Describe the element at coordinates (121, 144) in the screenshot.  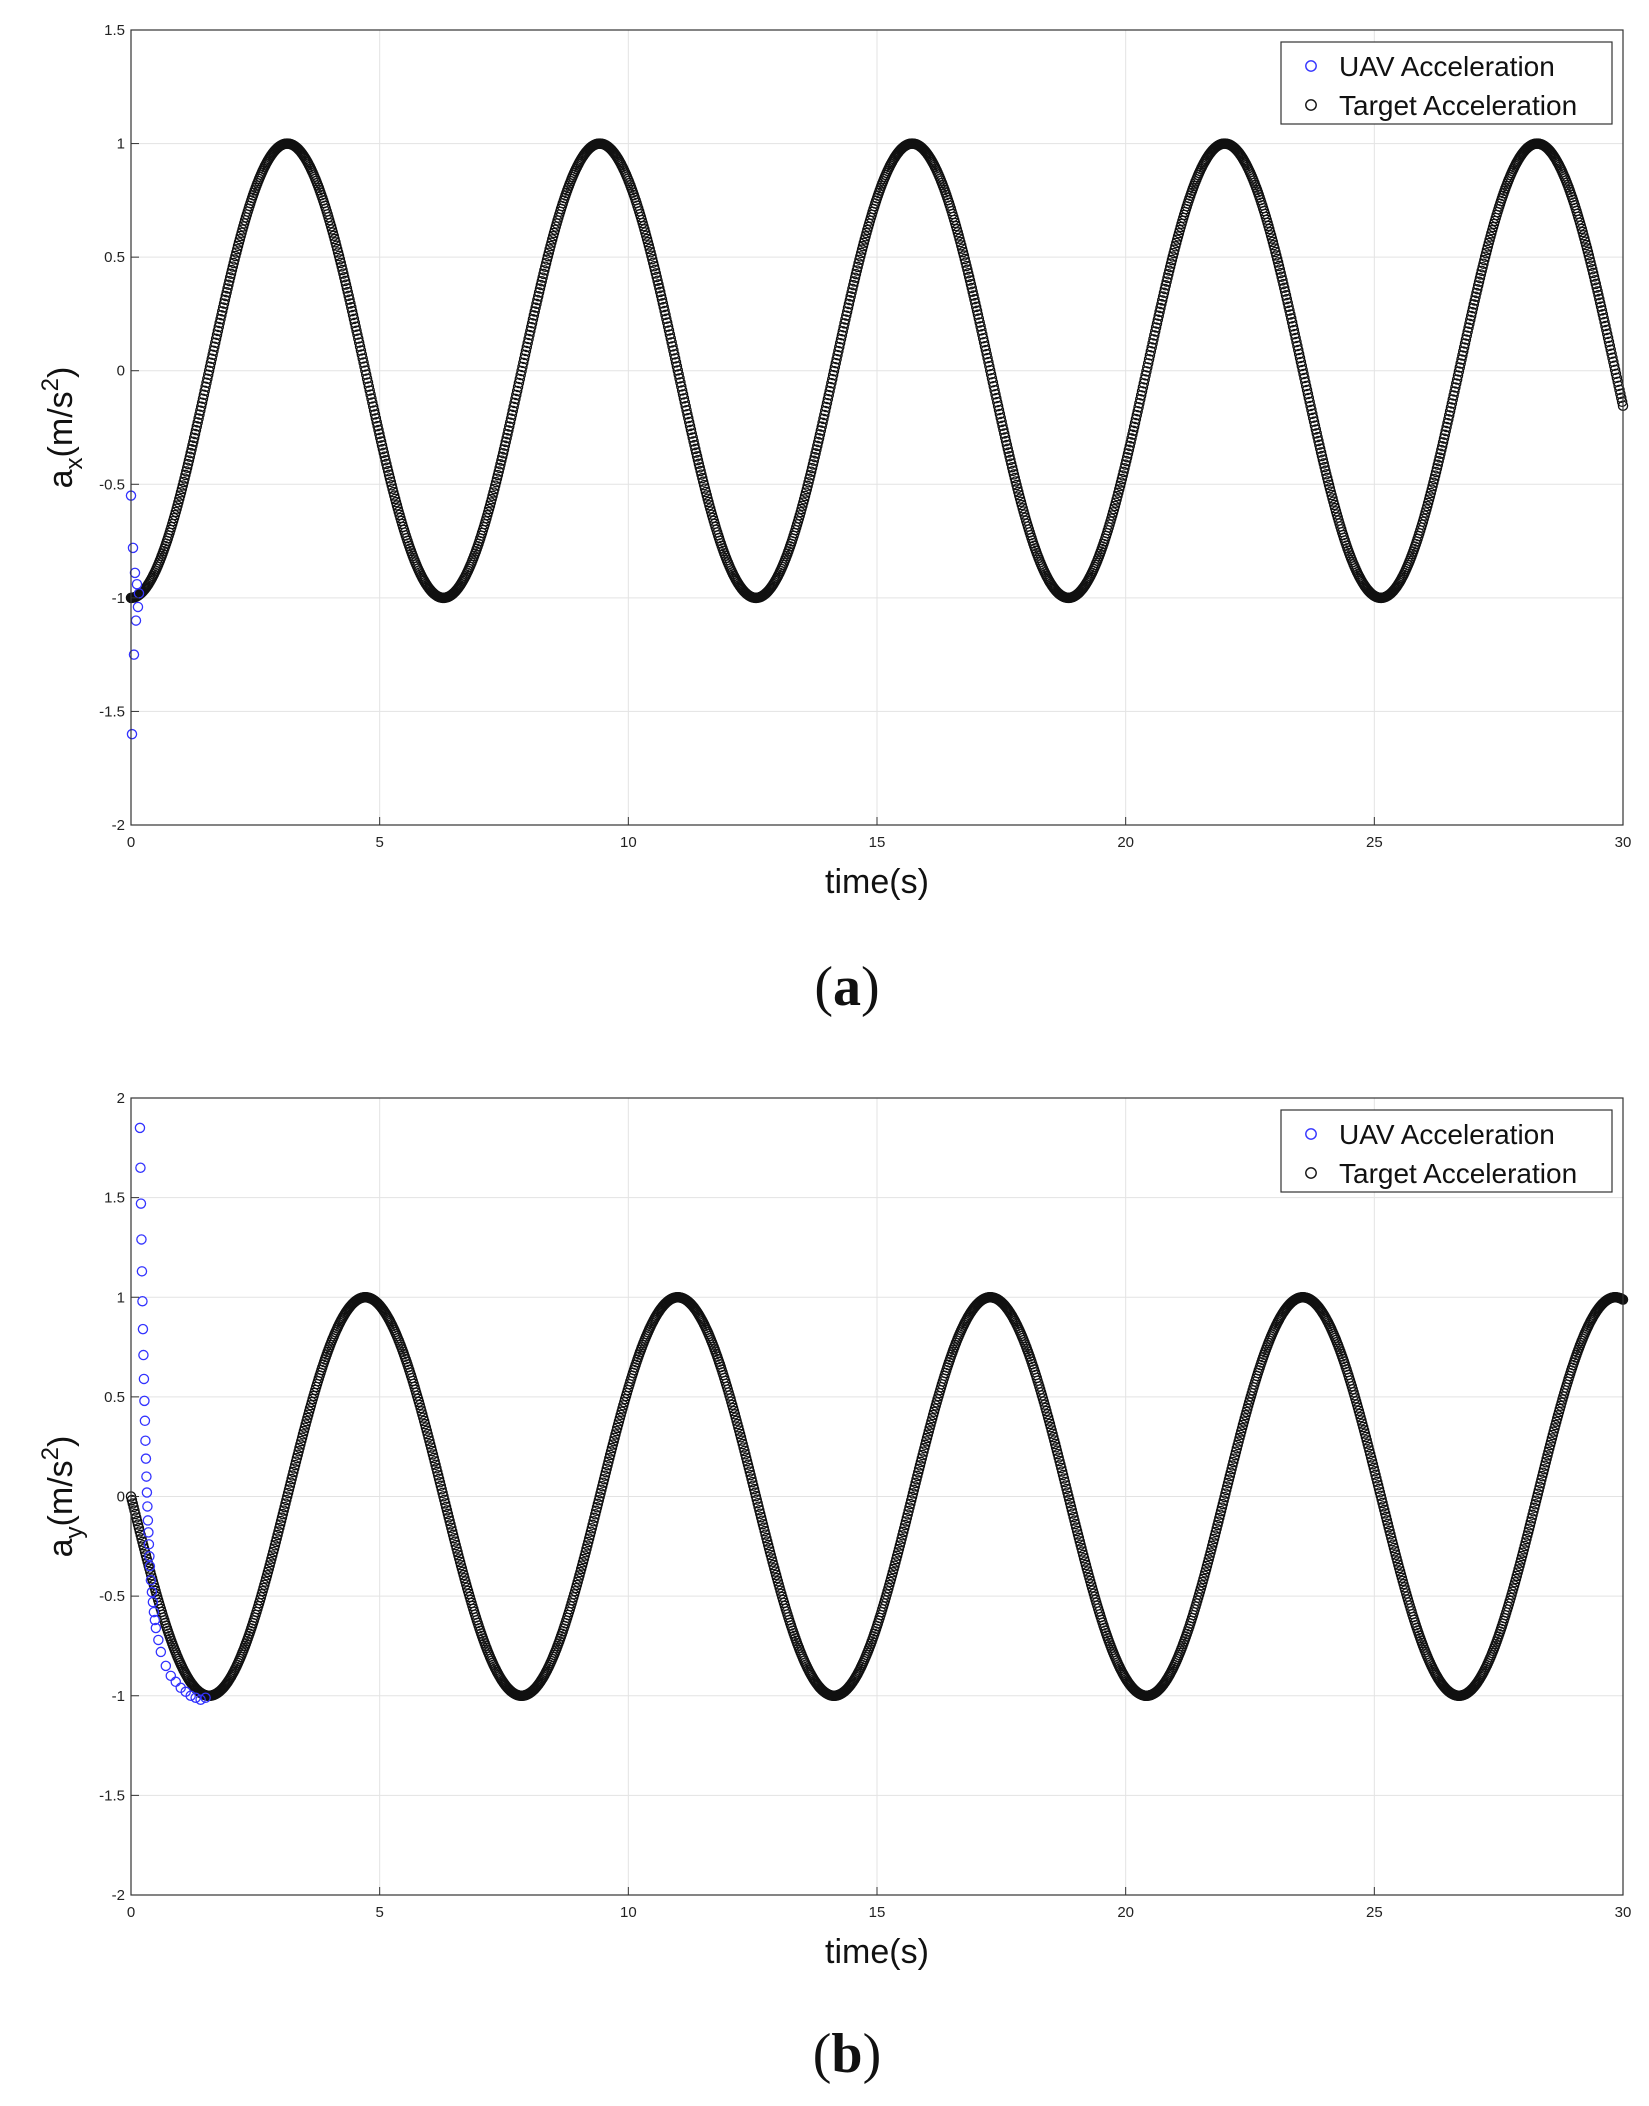
I see `y-tick-label: 1` at that location.